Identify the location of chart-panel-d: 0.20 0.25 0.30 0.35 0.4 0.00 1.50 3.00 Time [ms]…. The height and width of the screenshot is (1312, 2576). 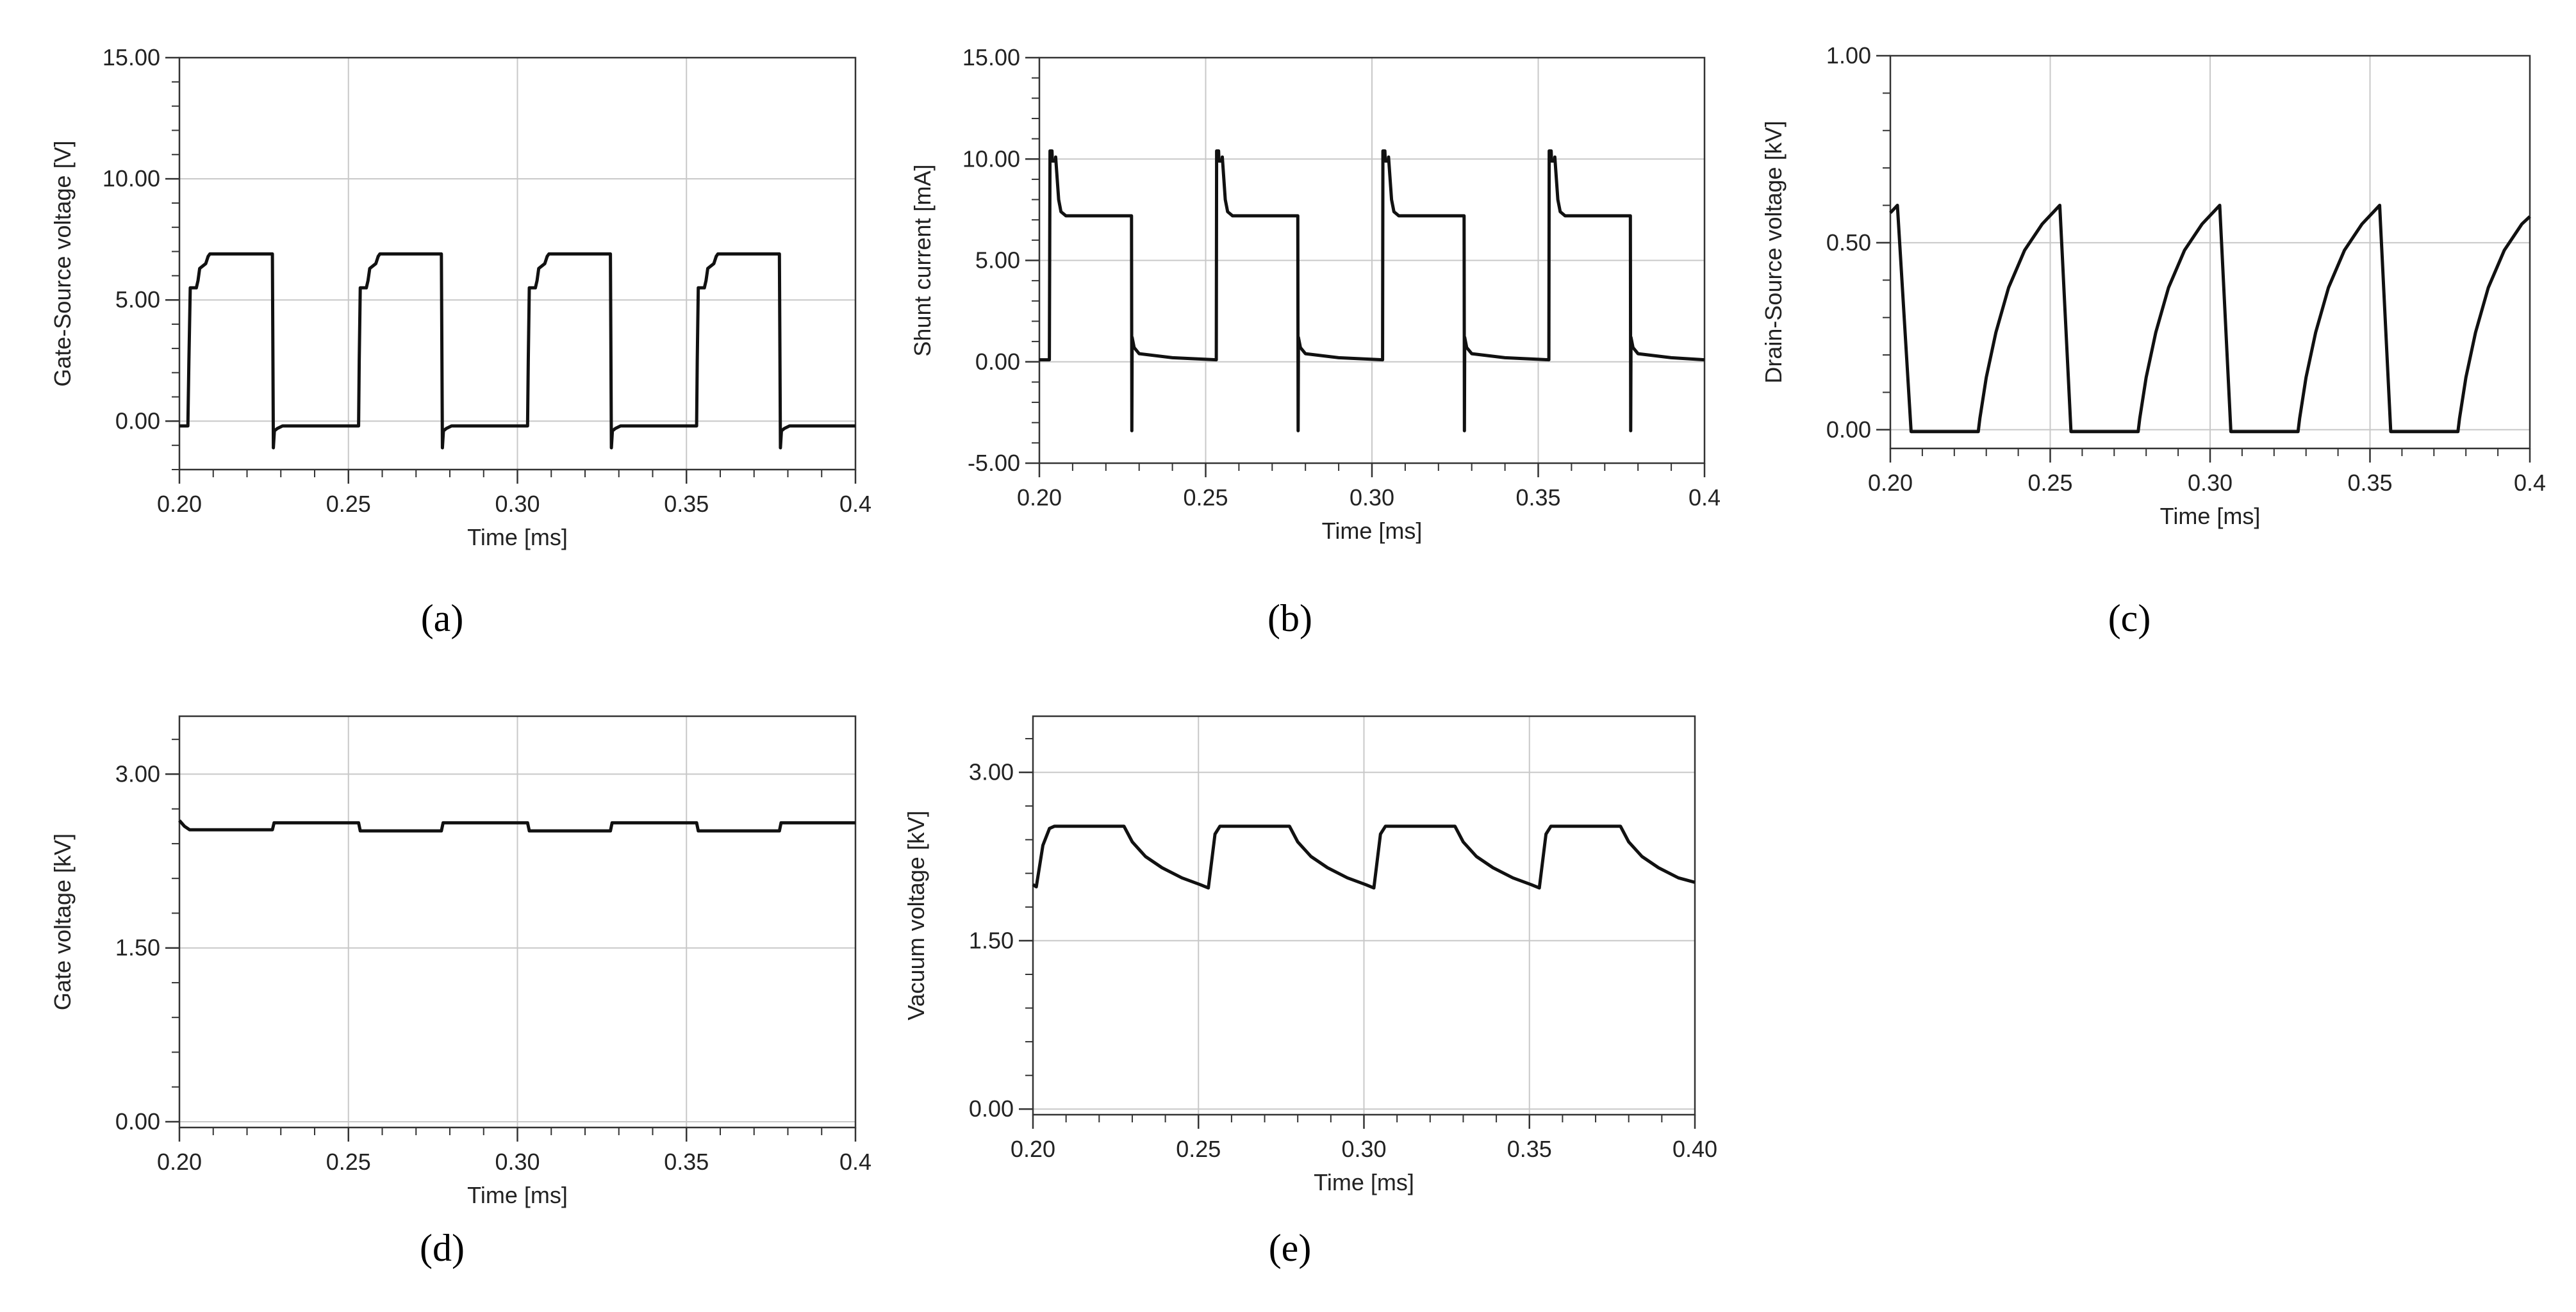
(460, 992).